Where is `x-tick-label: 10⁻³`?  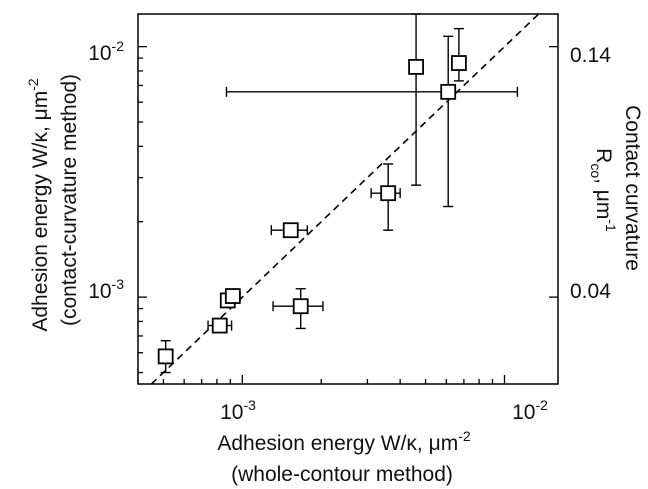
x-tick-label: 10⁻³ is located at coordinates (238, 410).